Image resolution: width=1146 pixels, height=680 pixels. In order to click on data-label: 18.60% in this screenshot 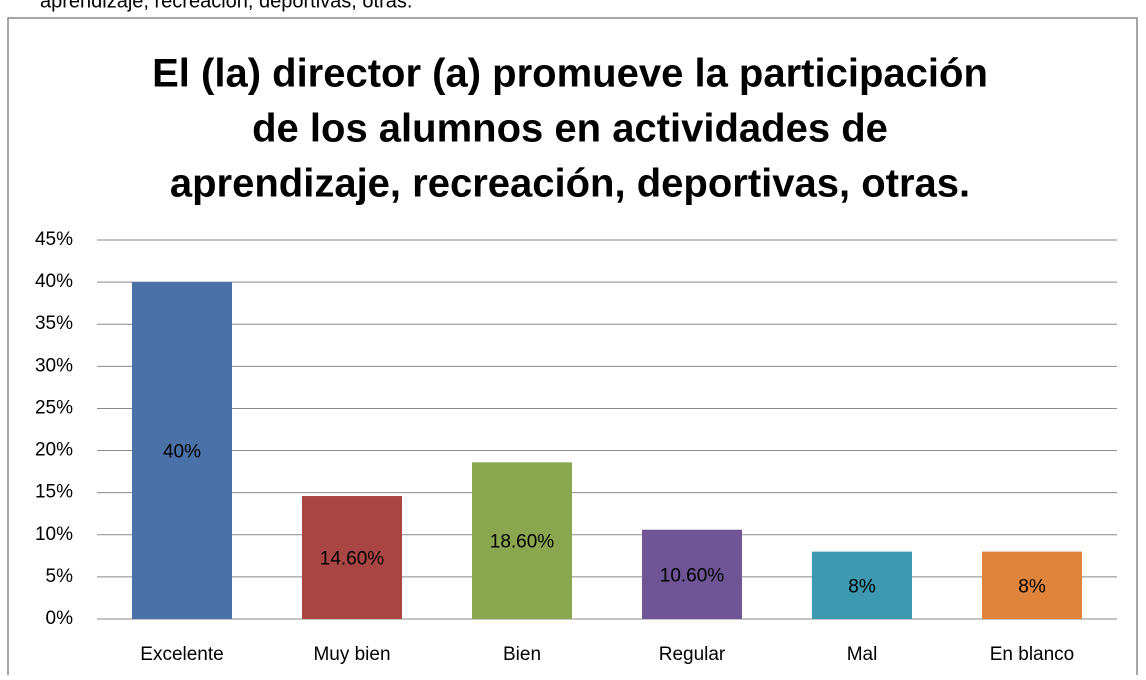, I will do `click(522, 542)`.